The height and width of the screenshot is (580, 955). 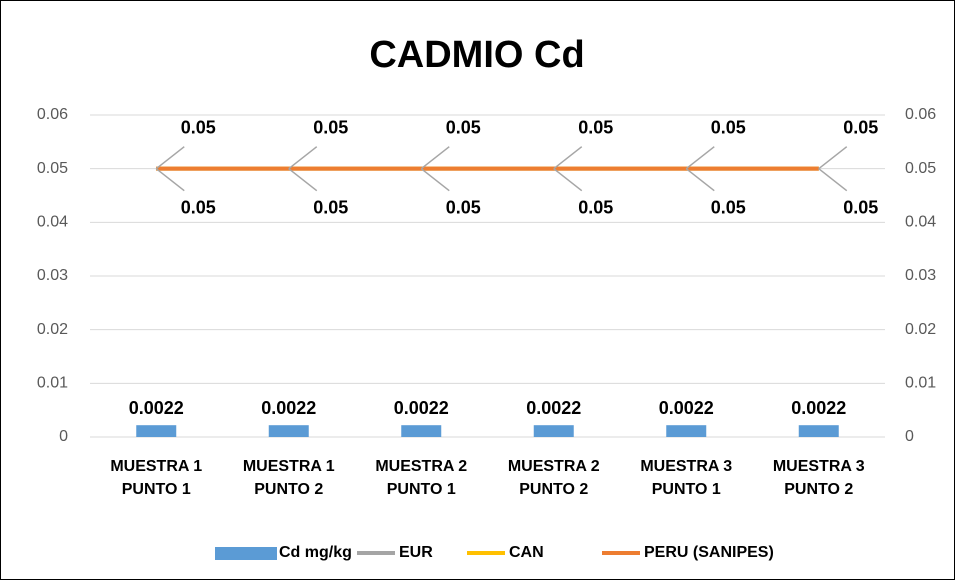 What do you see at coordinates (156, 478) in the screenshot?
I see `x-tick-label: MUESTRA 1 PUNTO 1` at bounding box center [156, 478].